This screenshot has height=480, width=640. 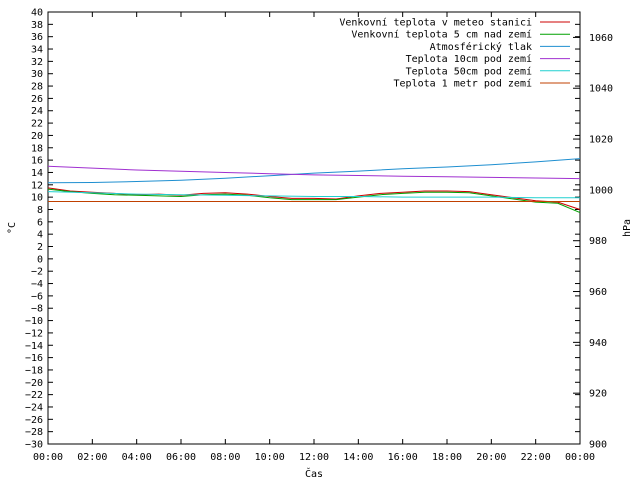 What do you see at coordinates (34, 445) in the screenshot?
I see `y-tick-label-left: −30` at bounding box center [34, 445].